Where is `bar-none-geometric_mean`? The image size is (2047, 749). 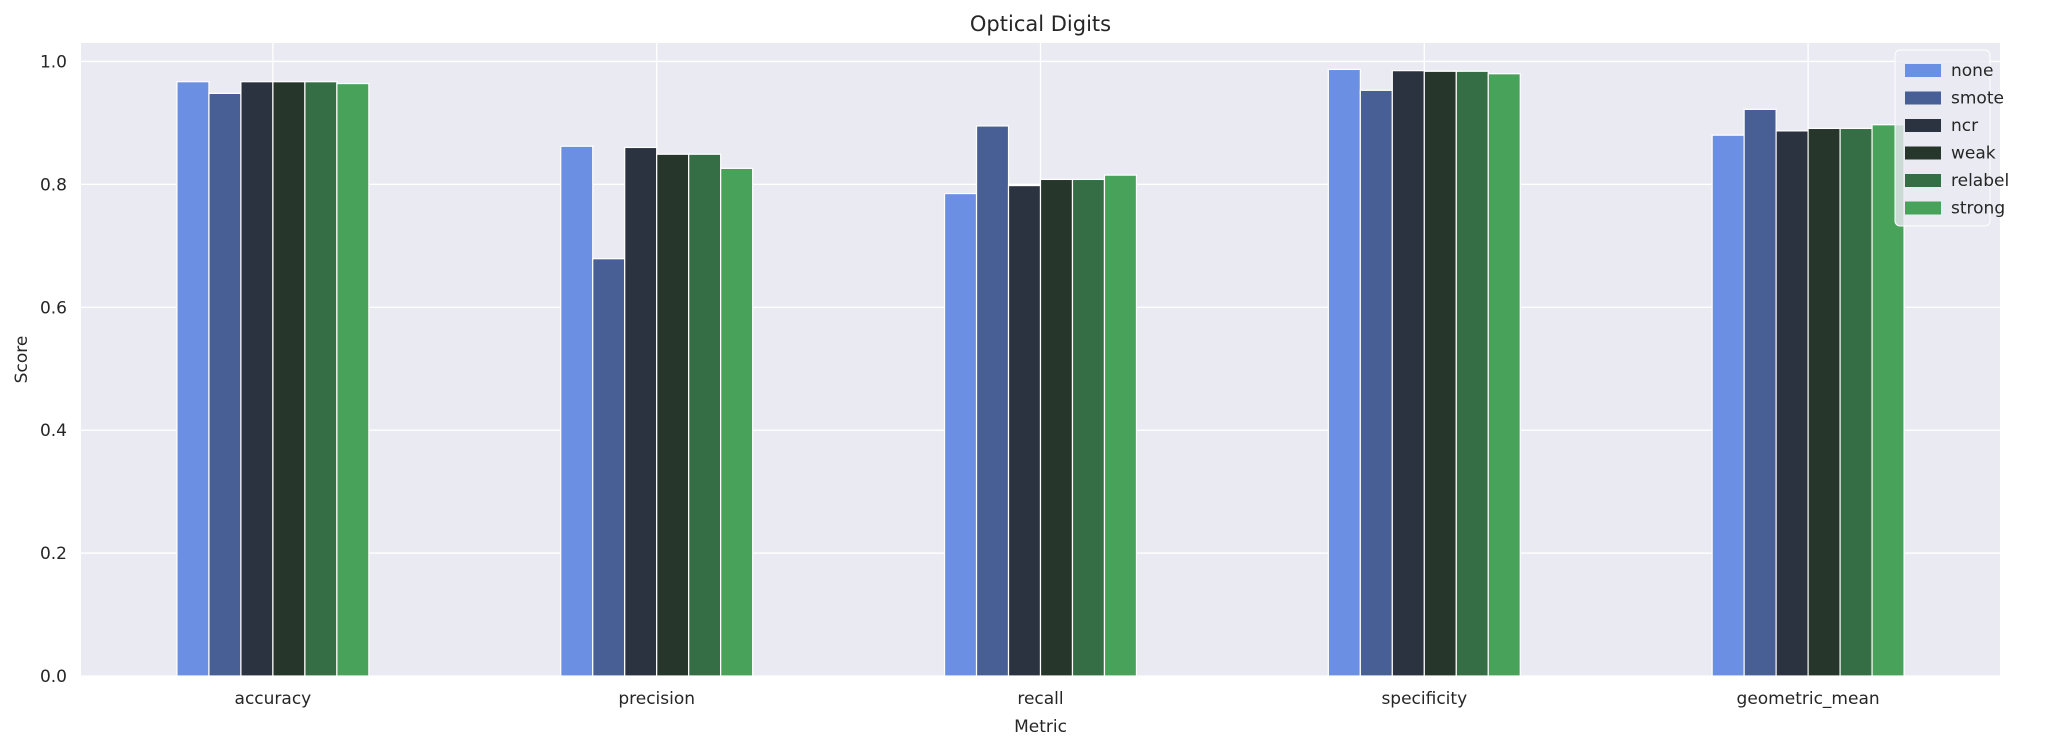
bar-none-geometric_mean is located at coordinates (1728, 405).